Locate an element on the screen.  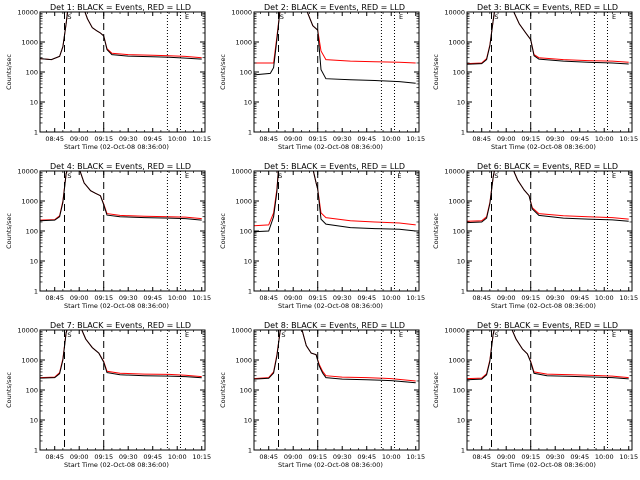
panel-title: Det 6: BLACK = Events, RED = LLD is located at coordinates (547, 166).